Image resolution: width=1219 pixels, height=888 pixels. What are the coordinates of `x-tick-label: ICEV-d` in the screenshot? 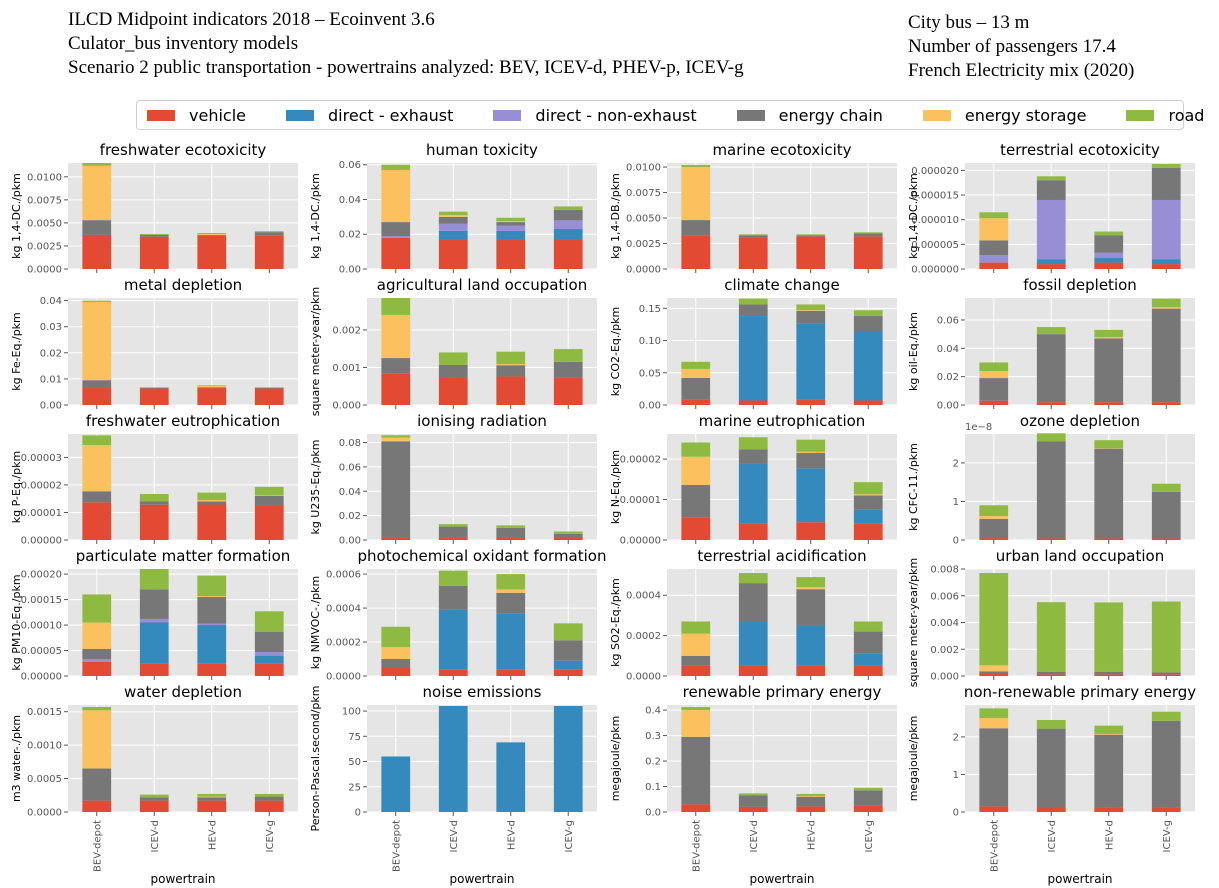 It's located at (454, 836).